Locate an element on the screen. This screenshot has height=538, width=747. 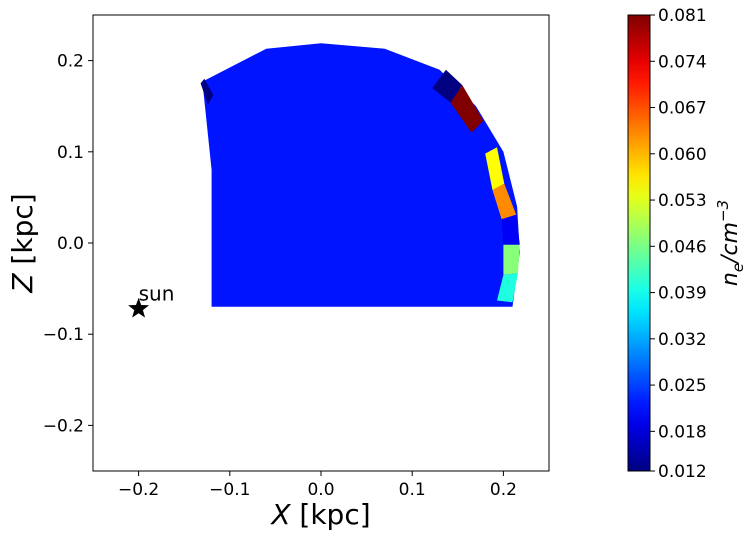
y-tick-label: 0.0 is located at coordinates (70, 244).